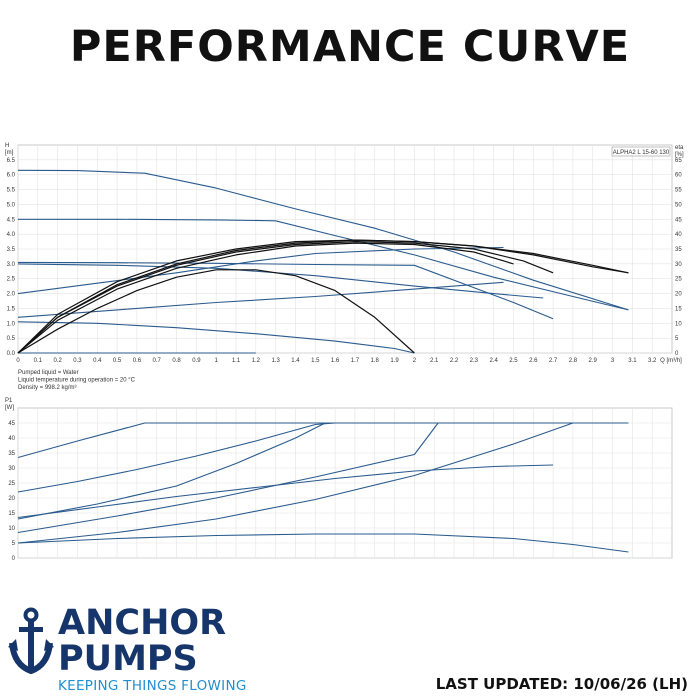  What do you see at coordinates (11, 469) in the screenshot?
I see `power-y-tick-label: 30` at bounding box center [11, 469].